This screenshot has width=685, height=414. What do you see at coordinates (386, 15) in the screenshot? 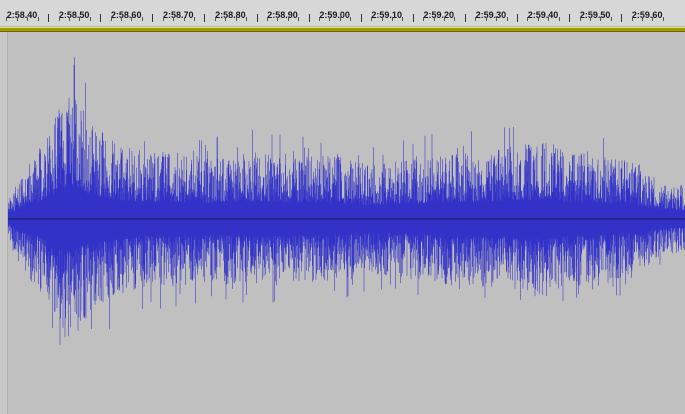
I see `timeline-tick-label: 2:59.10` at bounding box center [386, 15].